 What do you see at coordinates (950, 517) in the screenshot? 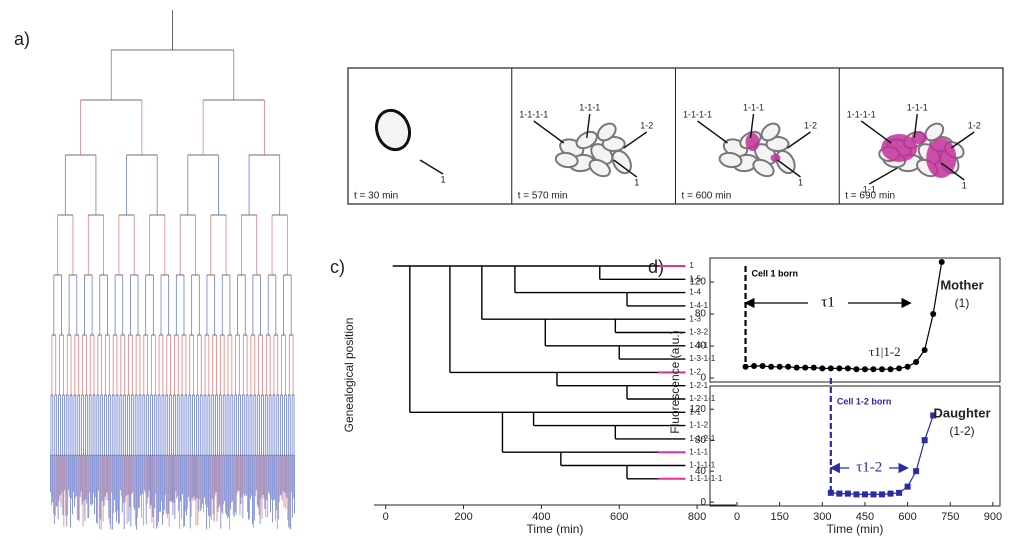
I see `x-tick-label: 750` at bounding box center [950, 517].